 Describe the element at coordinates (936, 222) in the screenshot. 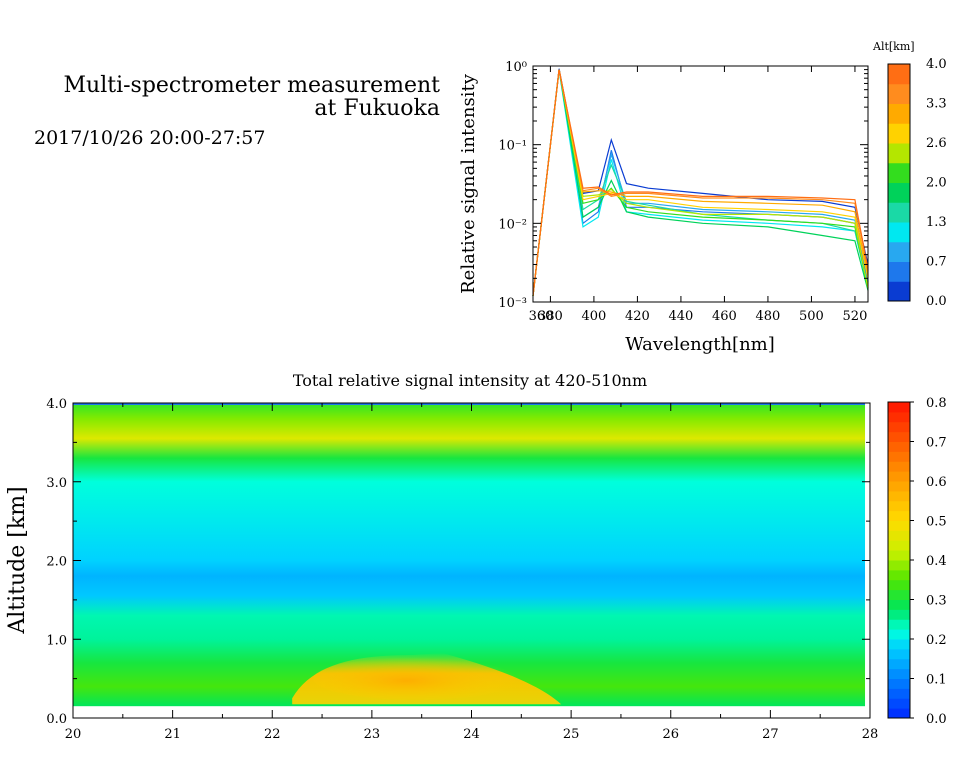

I see `altitude-colorbar-label: 1.3` at that location.